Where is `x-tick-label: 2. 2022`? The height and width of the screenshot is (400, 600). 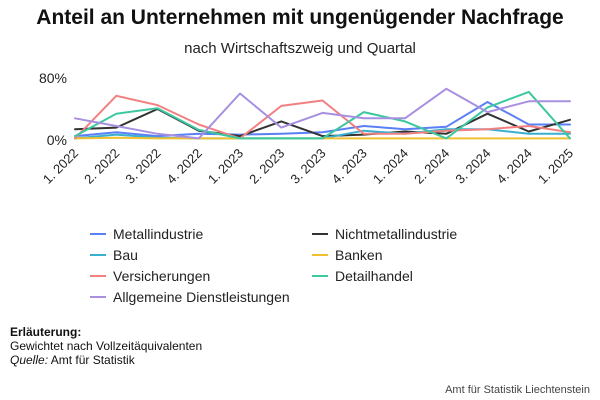 x-tick-label: 2. 2022 is located at coordinates (101, 166).